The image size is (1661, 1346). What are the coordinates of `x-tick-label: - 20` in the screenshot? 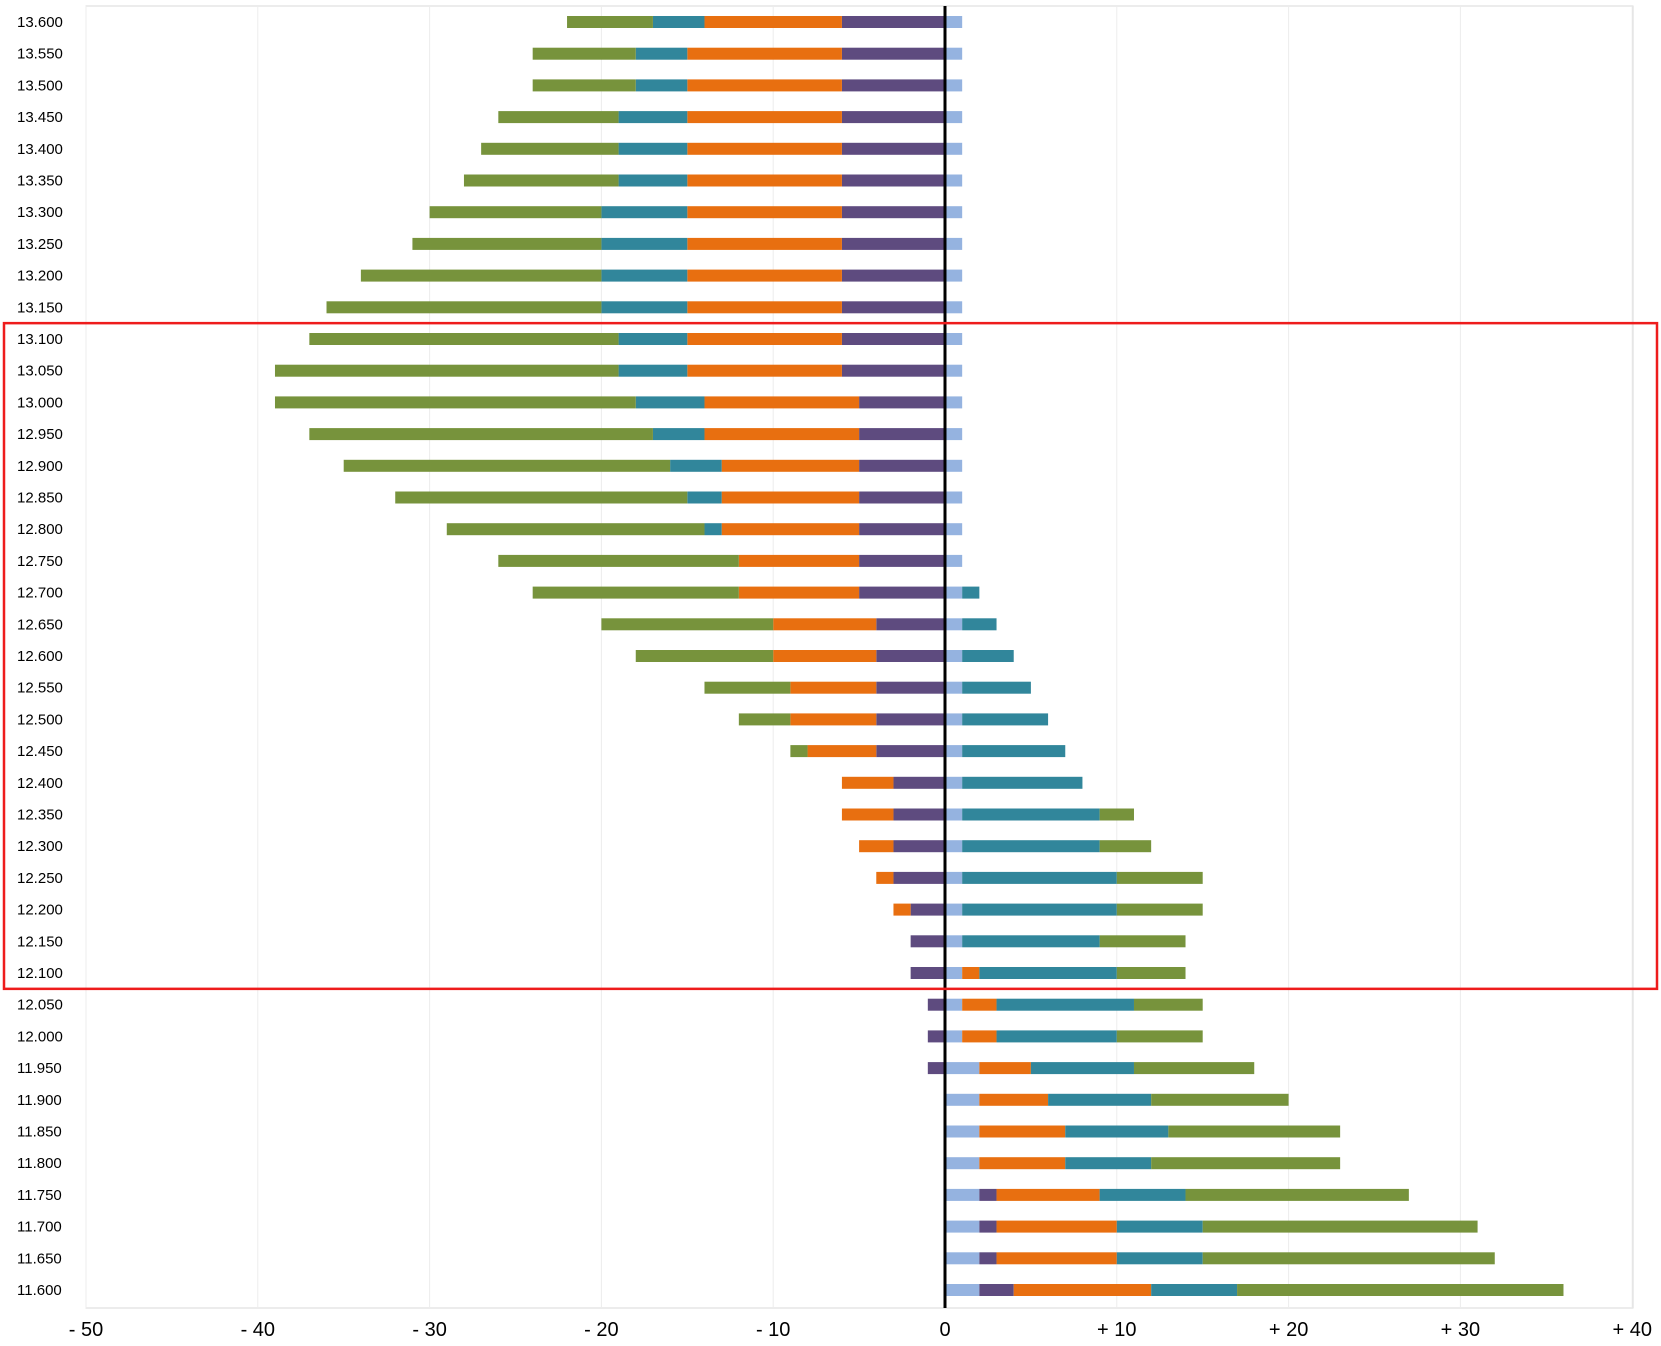 It's located at (601, 1330).